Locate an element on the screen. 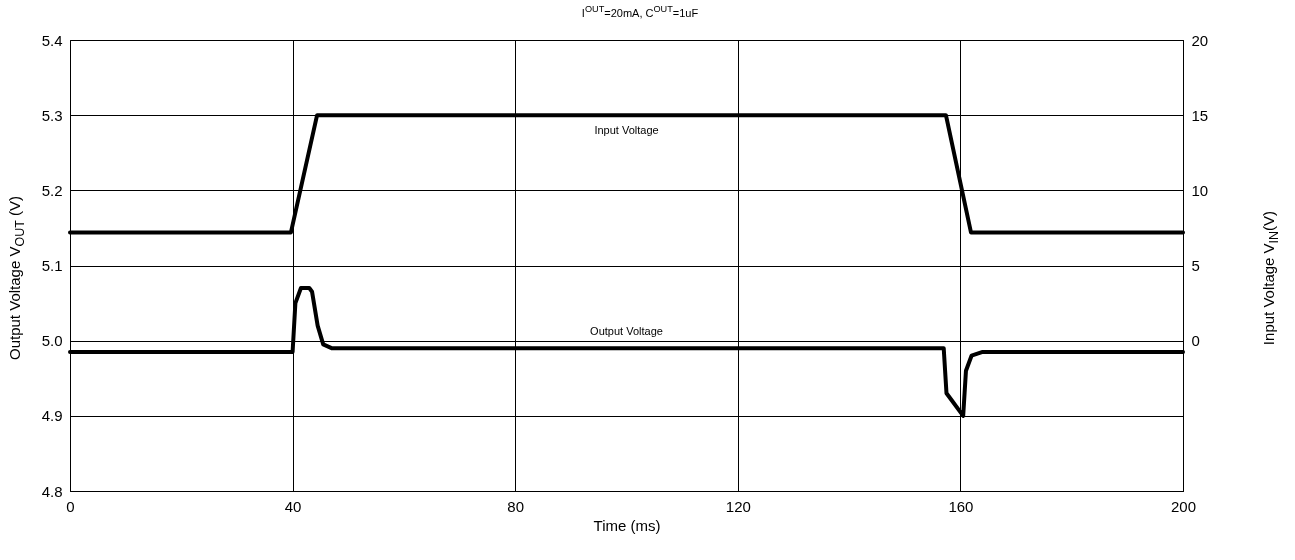 This screenshot has height=560, width=1295. series-label: Output Voltage is located at coordinates (626, 331).